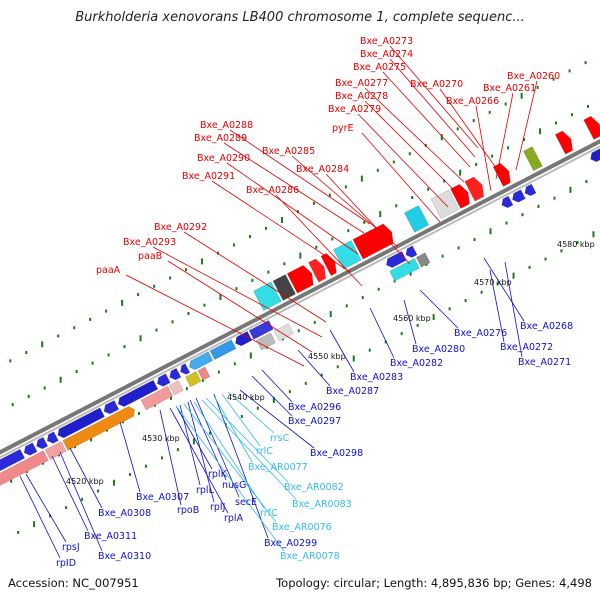 Image resolution: width=600 pixels, height=600 pixels. What do you see at coordinates (314, 421) in the screenshot?
I see `gene-label: Bxe_A0297` at bounding box center [314, 421].